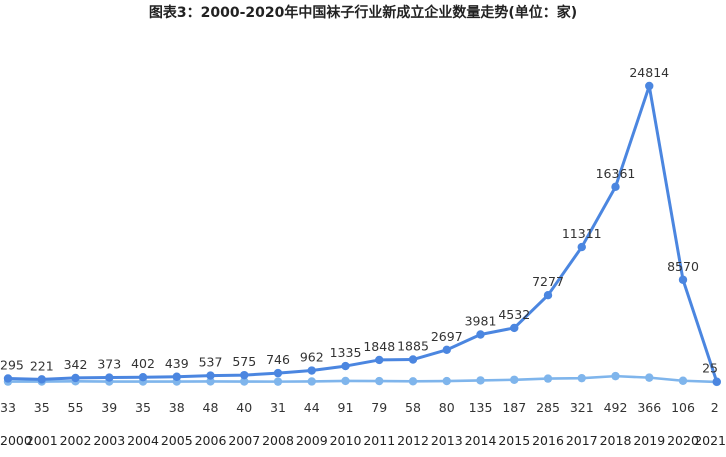  What do you see at coordinates (616, 440) in the screenshot?
I see `x-tick-label: 2018` at bounding box center [616, 440].